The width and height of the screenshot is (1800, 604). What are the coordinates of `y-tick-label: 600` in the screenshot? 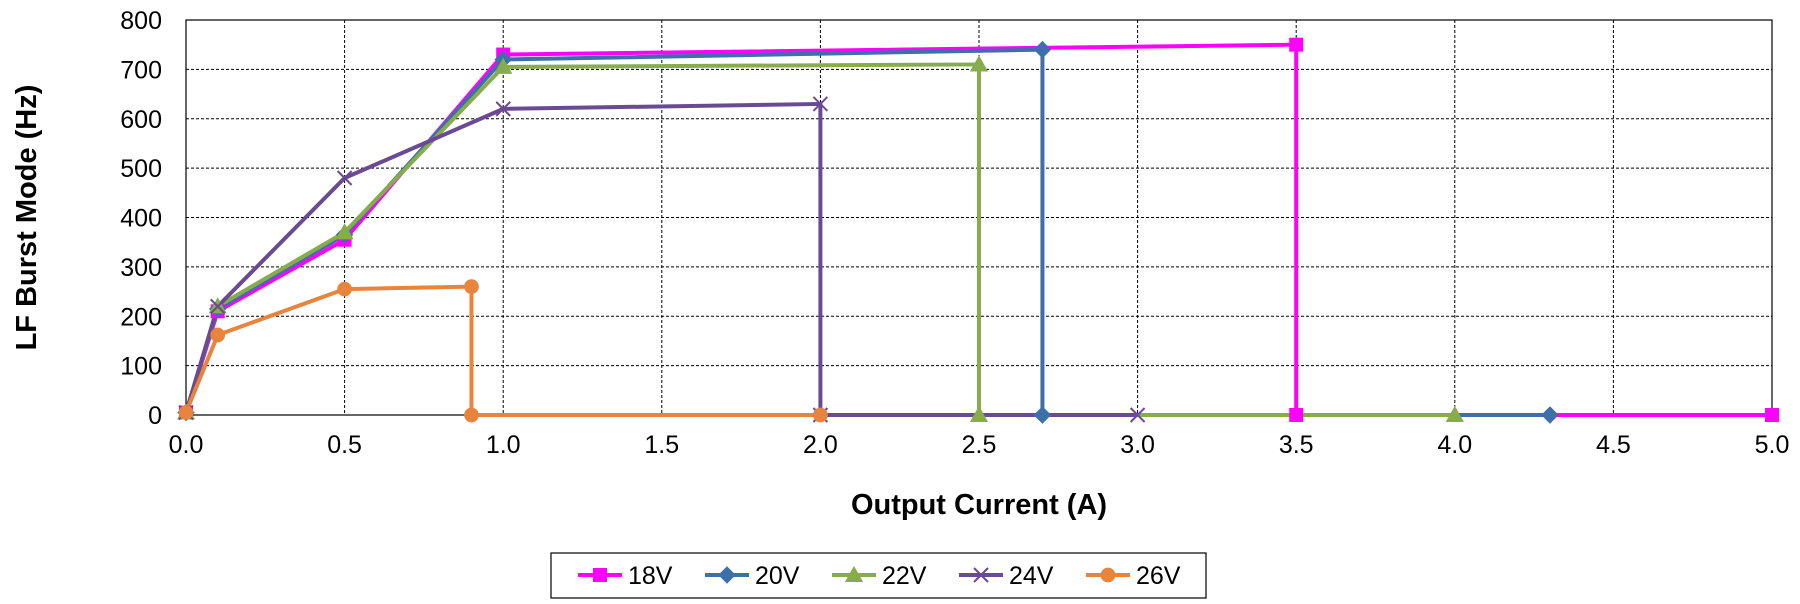 It's located at (141, 120).